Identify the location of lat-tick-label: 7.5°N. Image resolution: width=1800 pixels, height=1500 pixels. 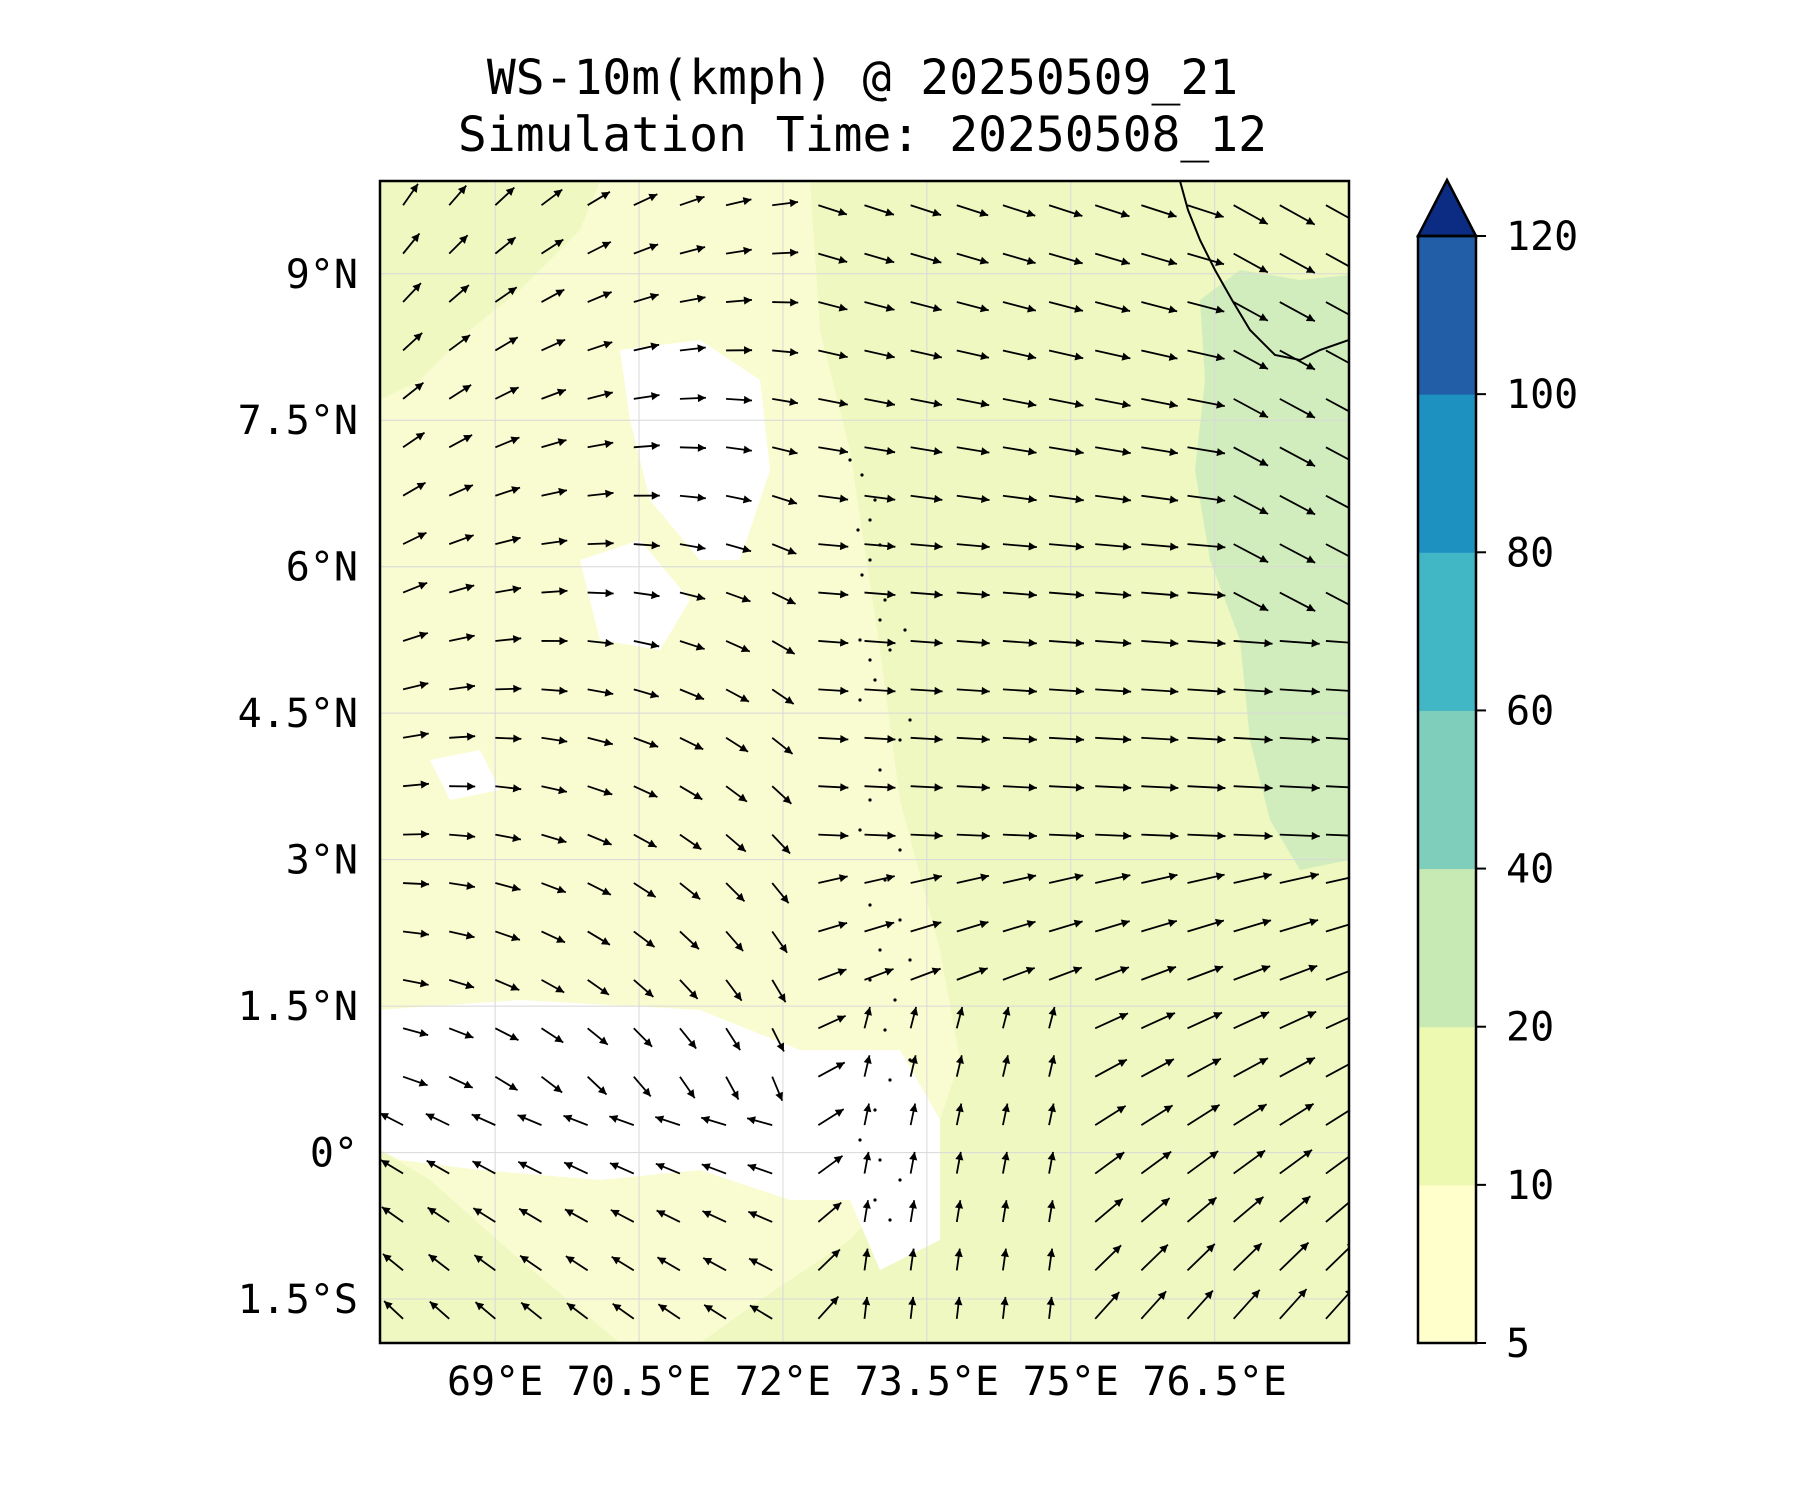
(298, 421).